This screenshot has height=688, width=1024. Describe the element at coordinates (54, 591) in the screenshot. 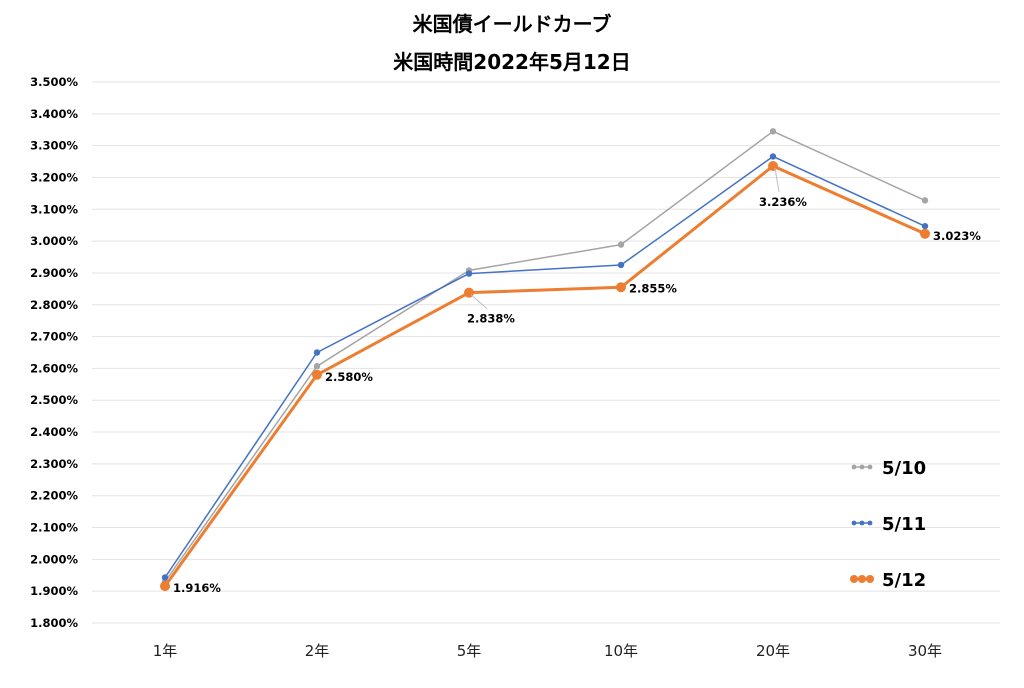

I see `y-tick-label: 1.900%` at that location.